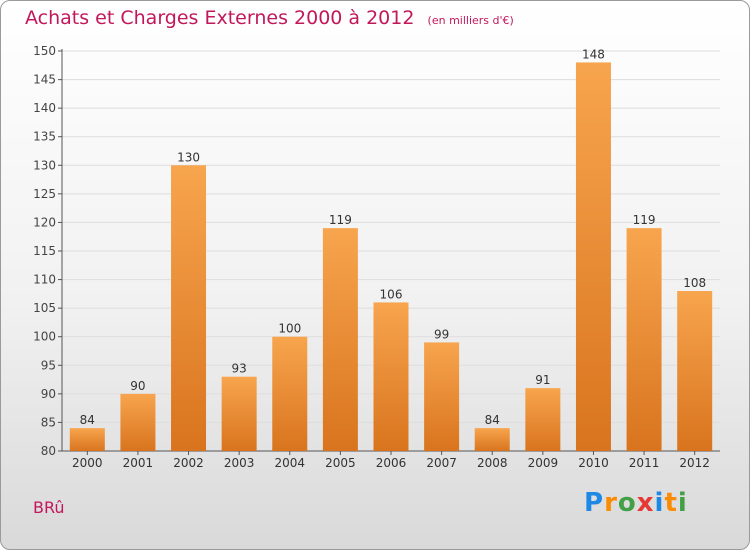 Image resolution: width=750 pixels, height=550 pixels. Describe the element at coordinates (289, 463) in the screenshot. I see `x-tick-label: 2004` at that location.